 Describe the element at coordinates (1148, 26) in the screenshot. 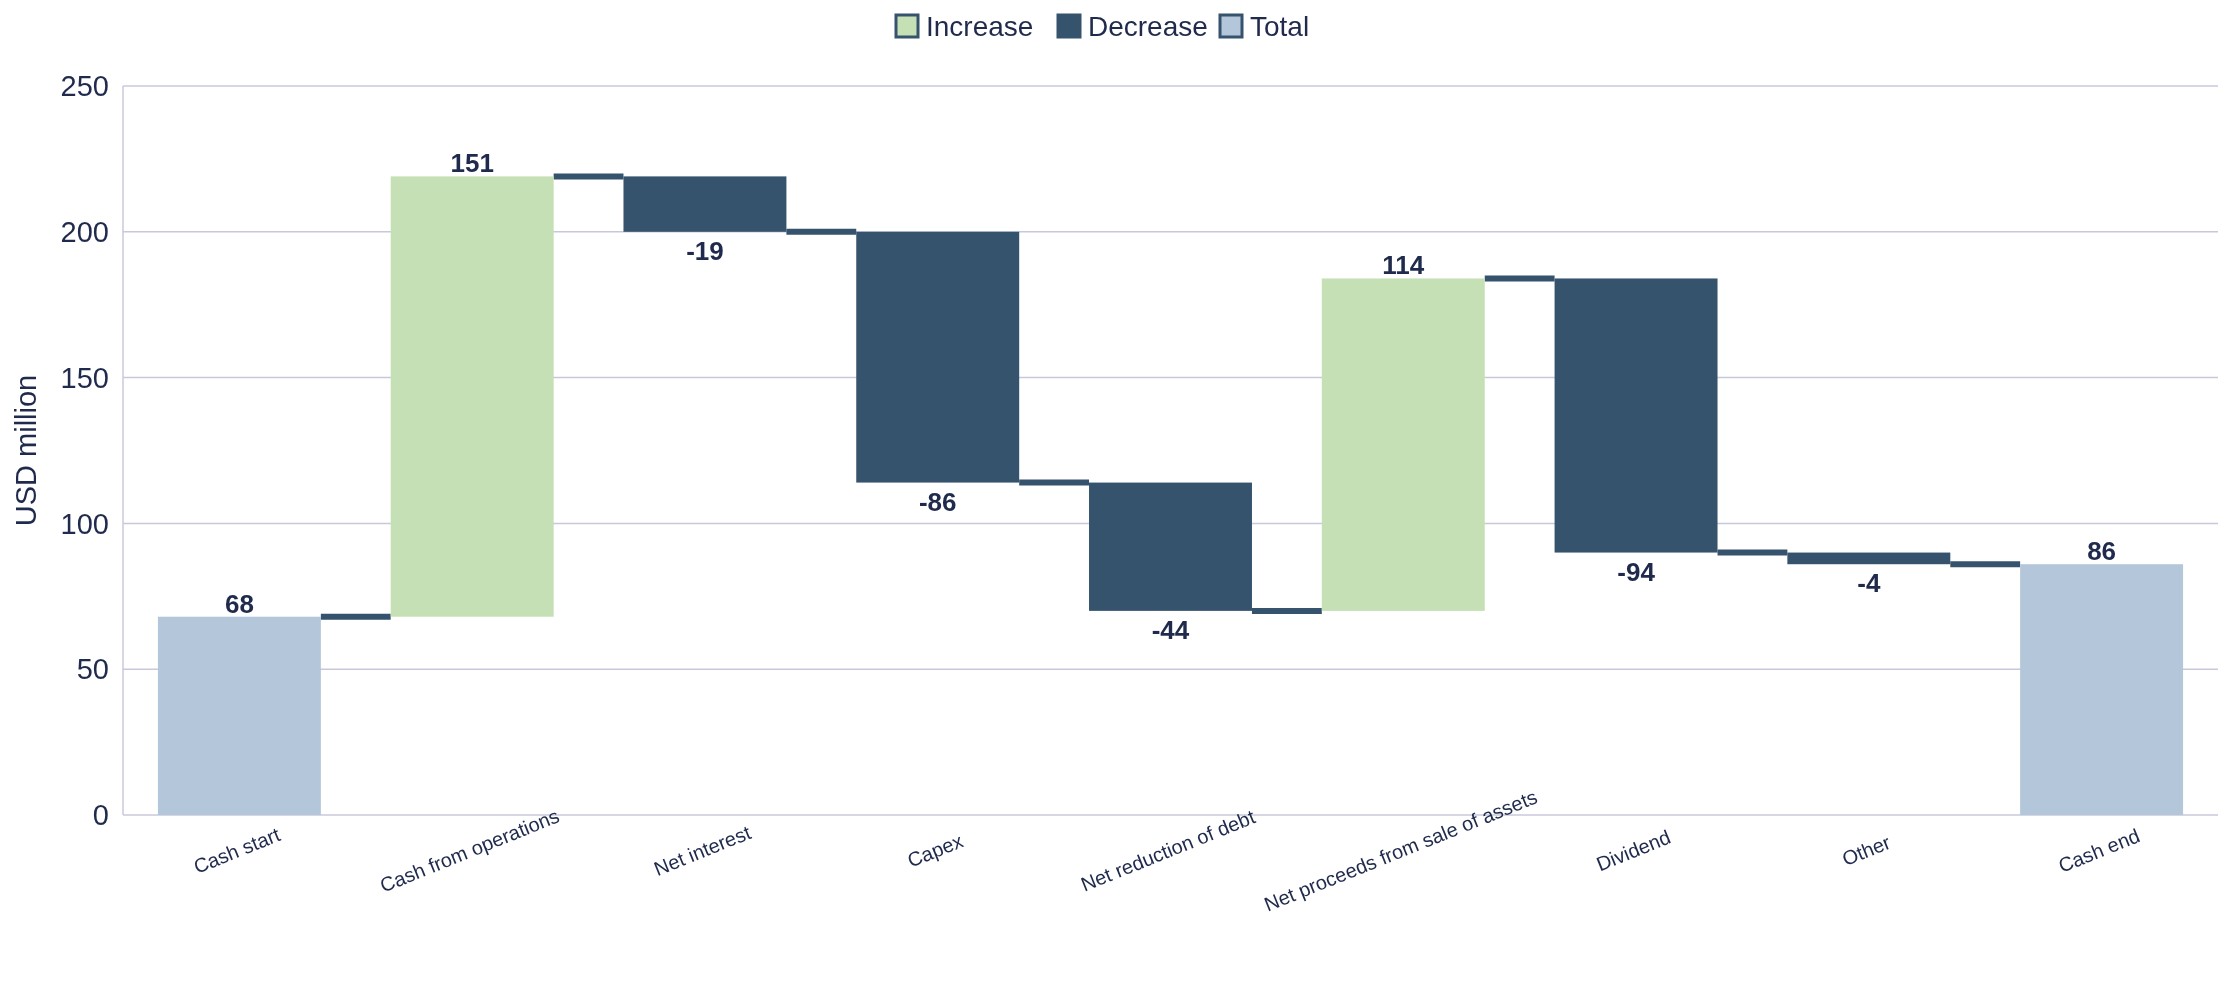

I see `legend-label: Decrease` at that location.